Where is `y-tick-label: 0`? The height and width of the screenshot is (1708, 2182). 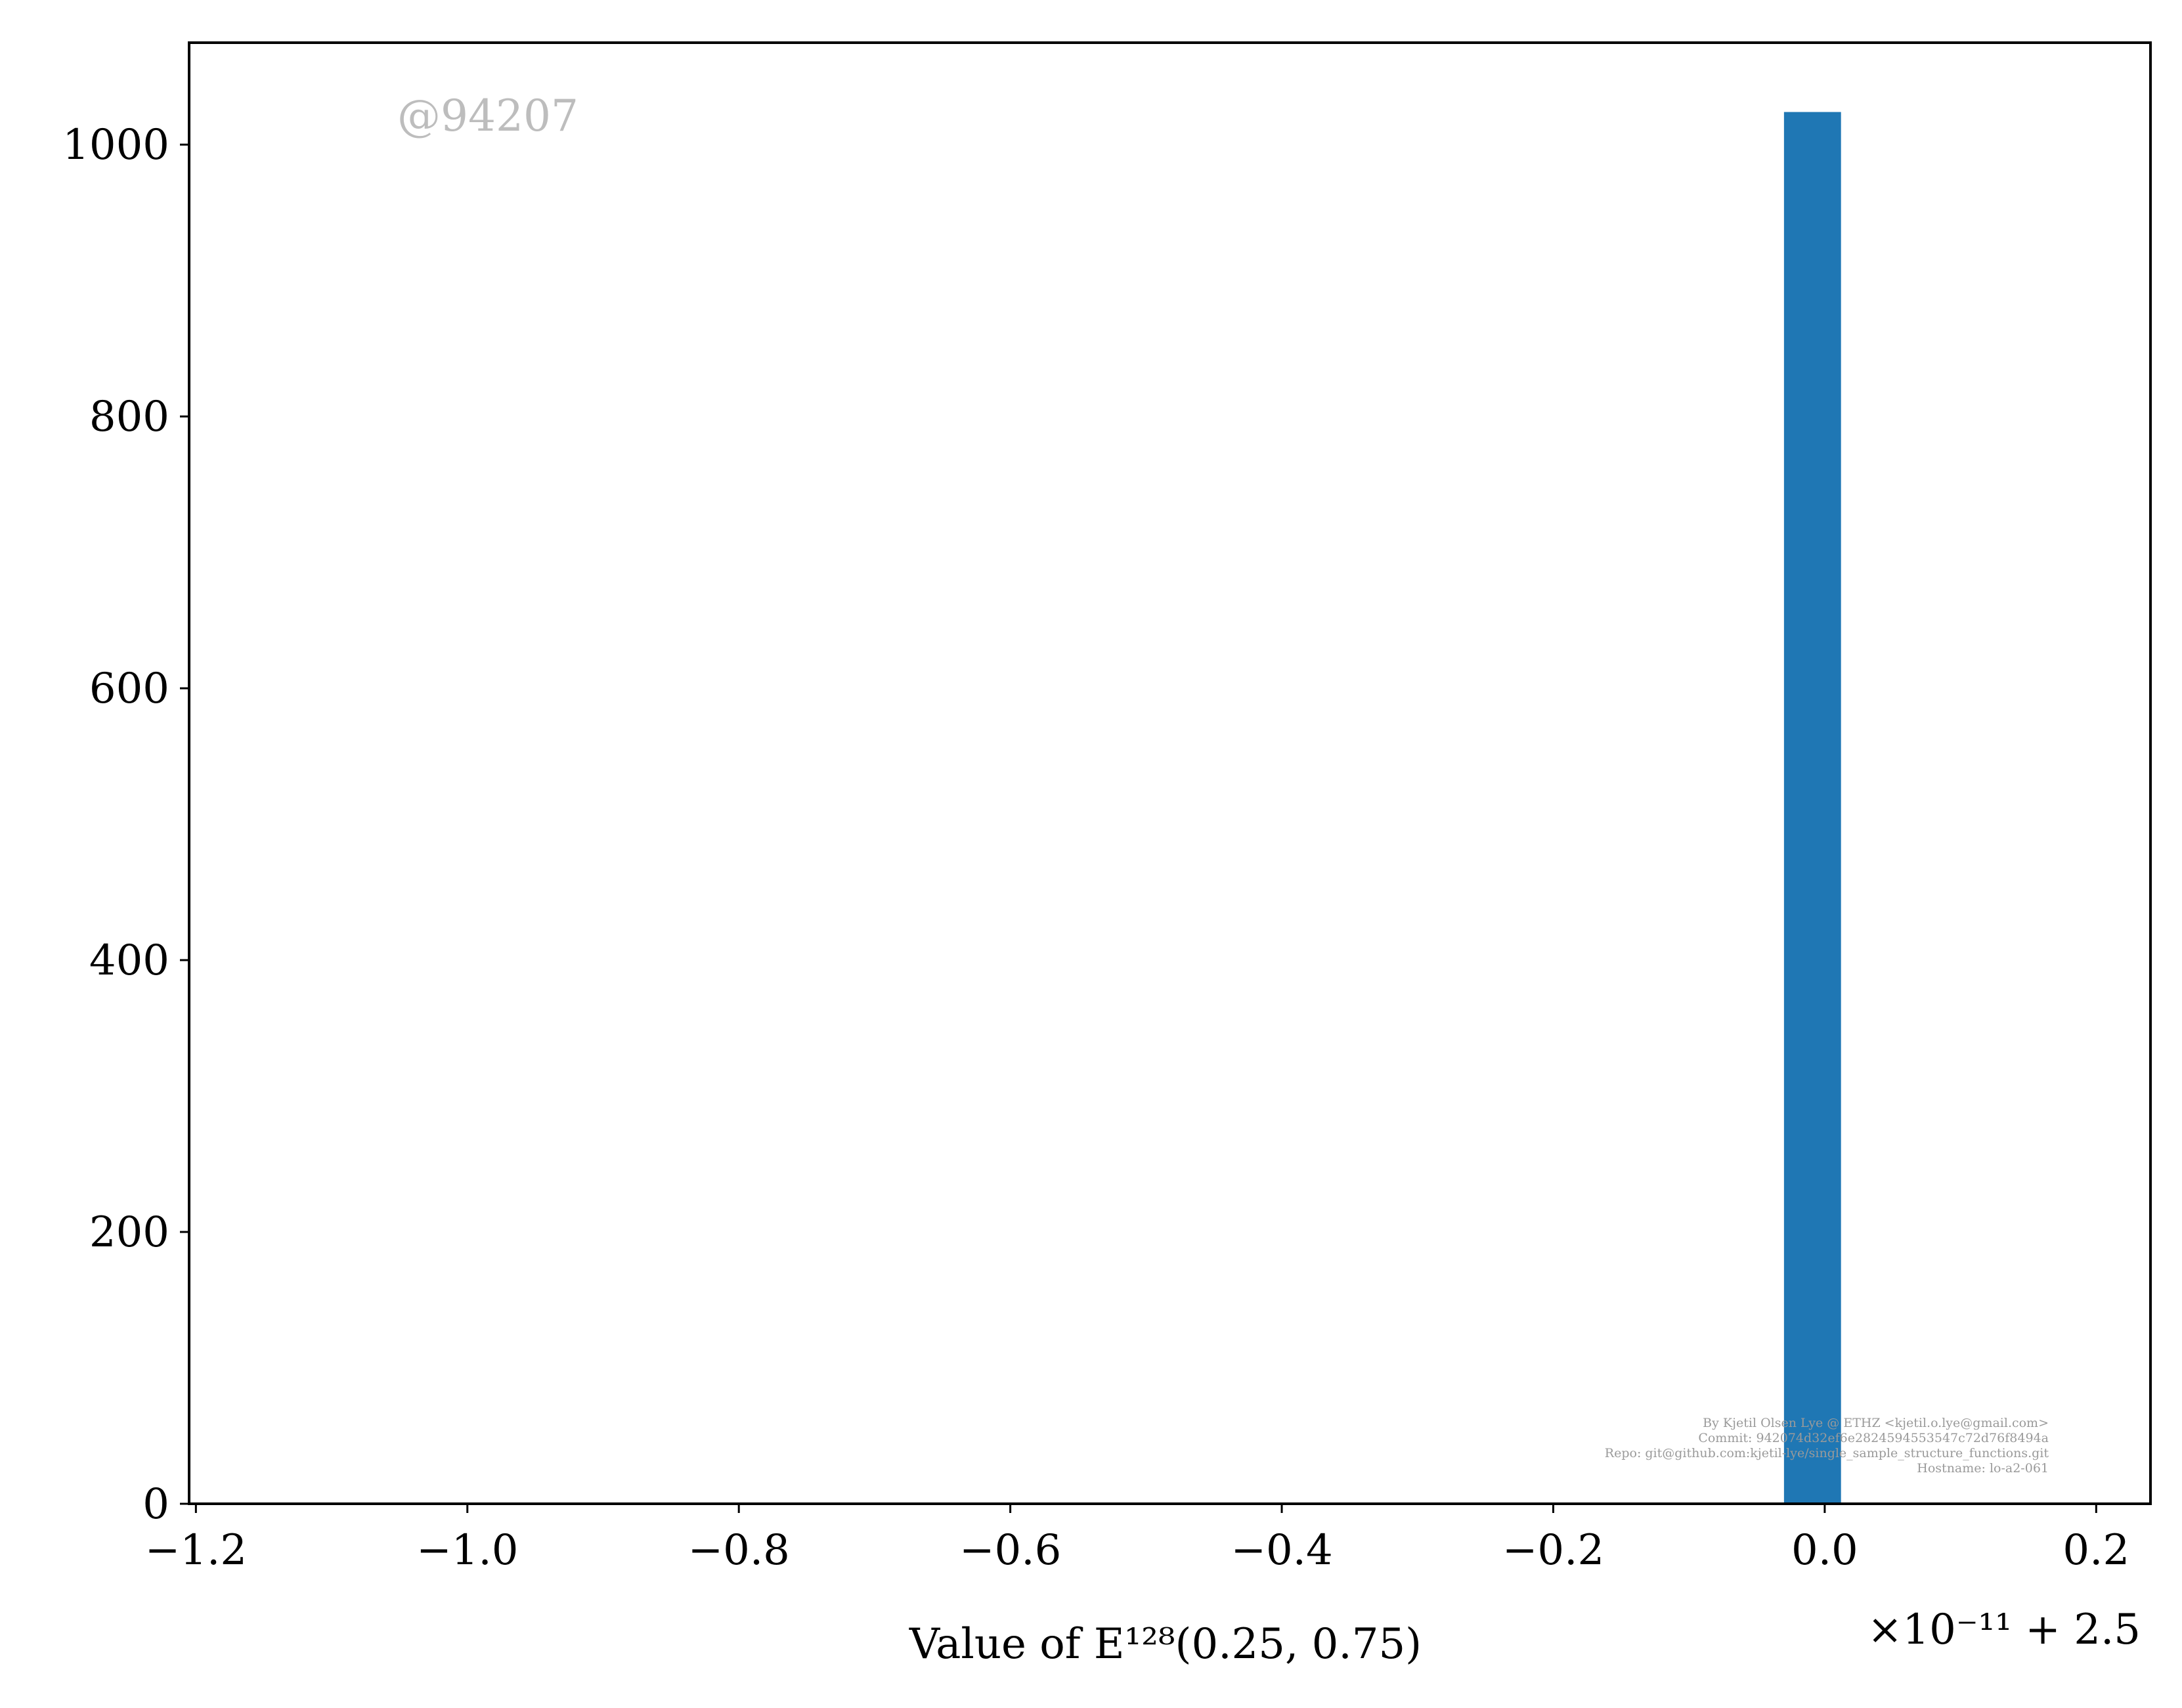 y-tick-label: 0 is located at coordinates (155, 1505).